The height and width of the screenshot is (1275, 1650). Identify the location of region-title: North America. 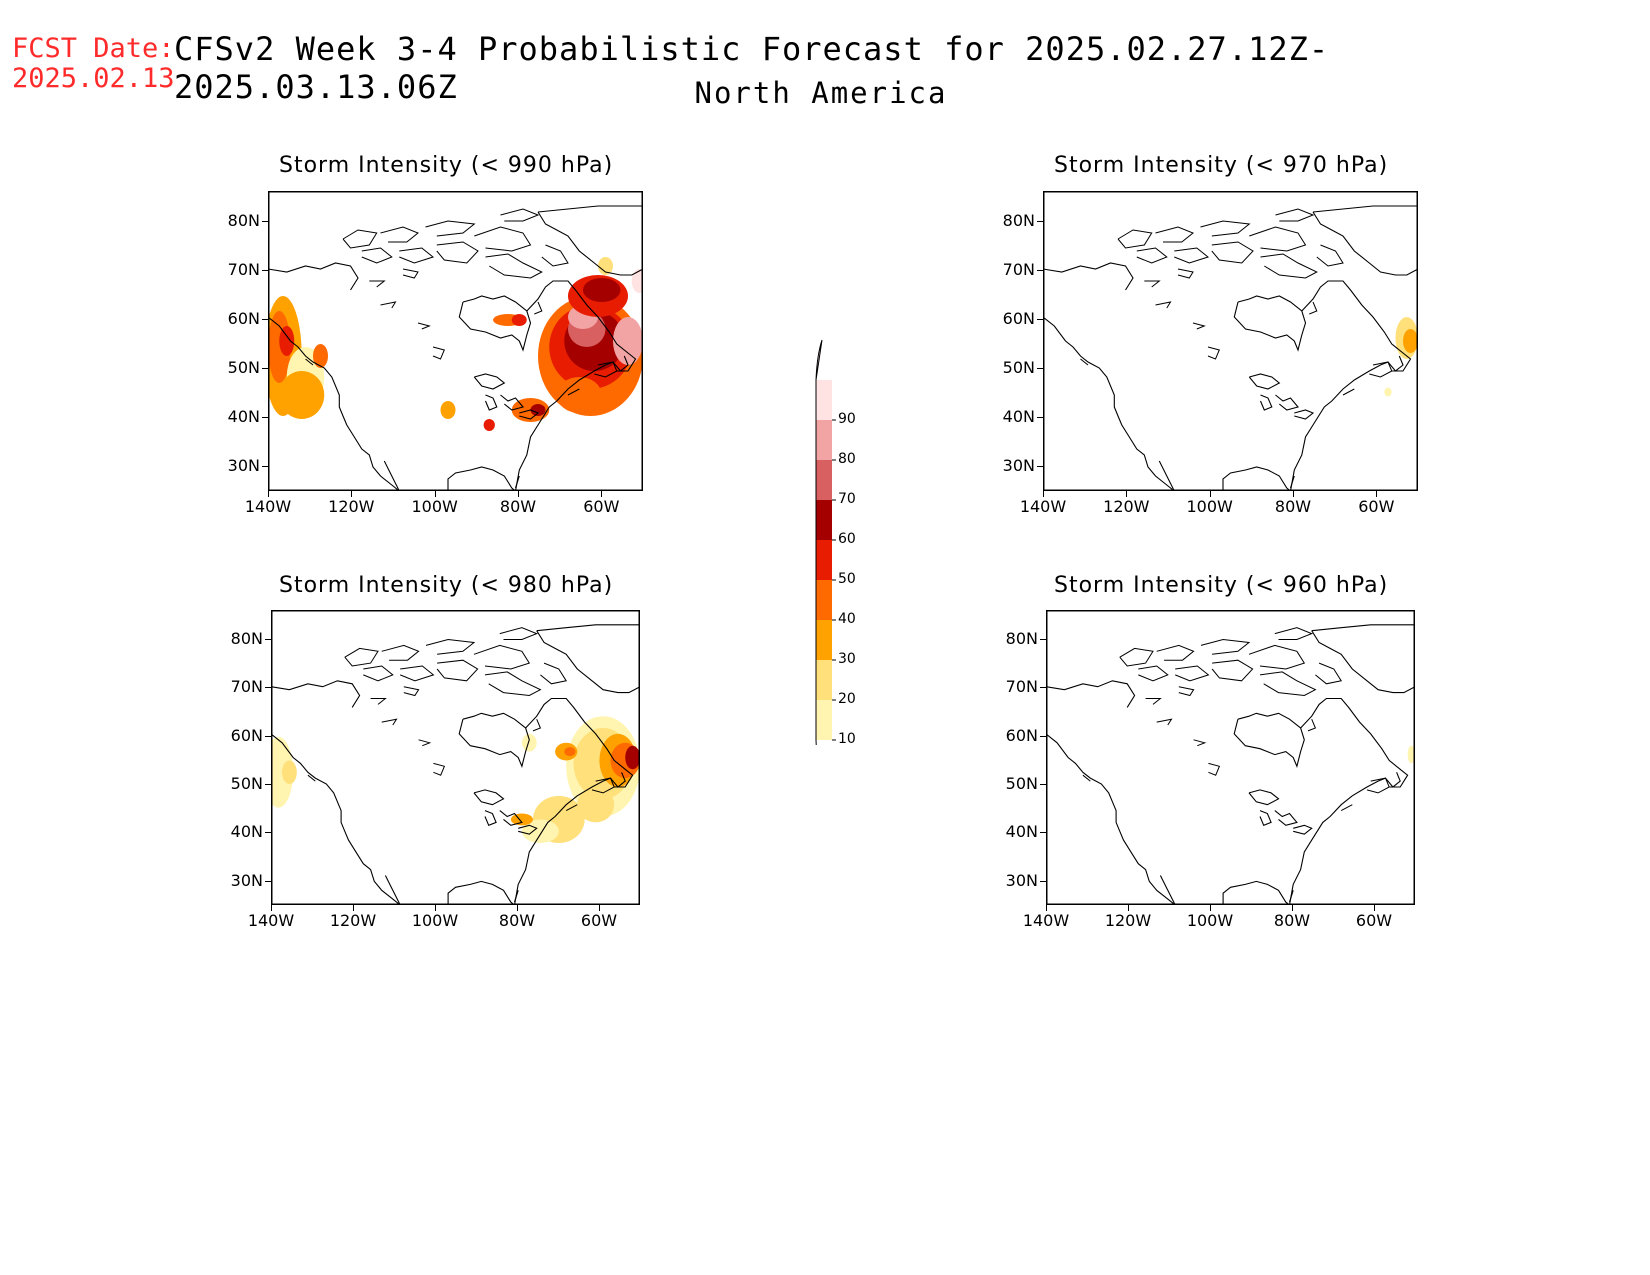
(821, 93).